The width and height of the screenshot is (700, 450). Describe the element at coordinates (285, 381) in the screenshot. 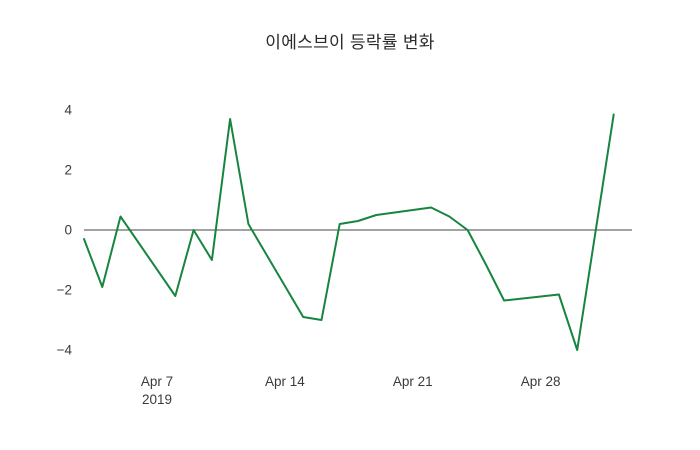

I see `x-tick-label: Apr 14` at that location.